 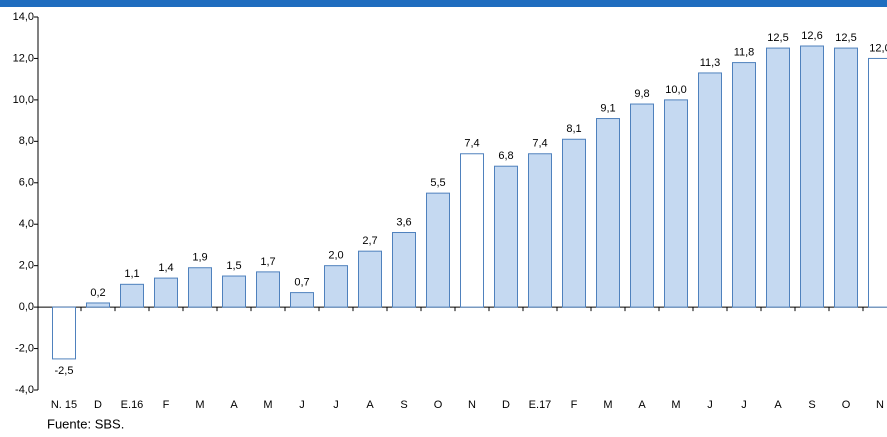 I want to click on y-tick-label: 0,0, so click(x=26, y=307).